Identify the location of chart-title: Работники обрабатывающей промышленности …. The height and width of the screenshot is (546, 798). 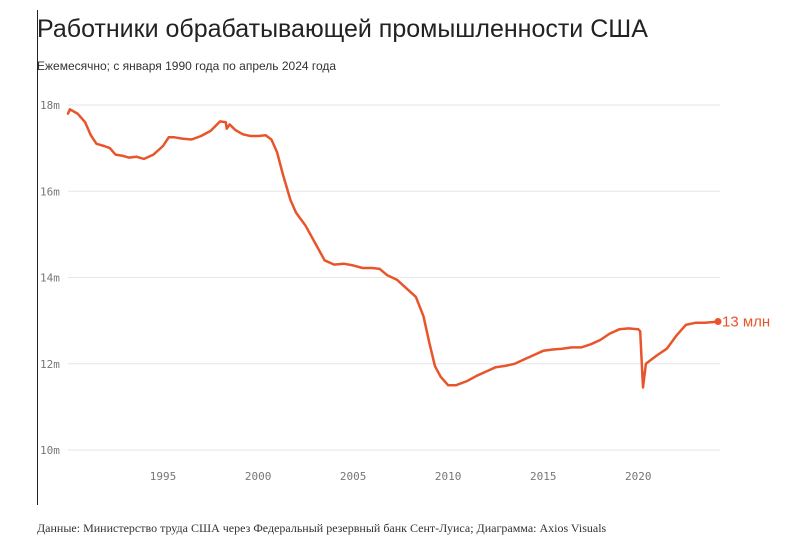
(342, 29).